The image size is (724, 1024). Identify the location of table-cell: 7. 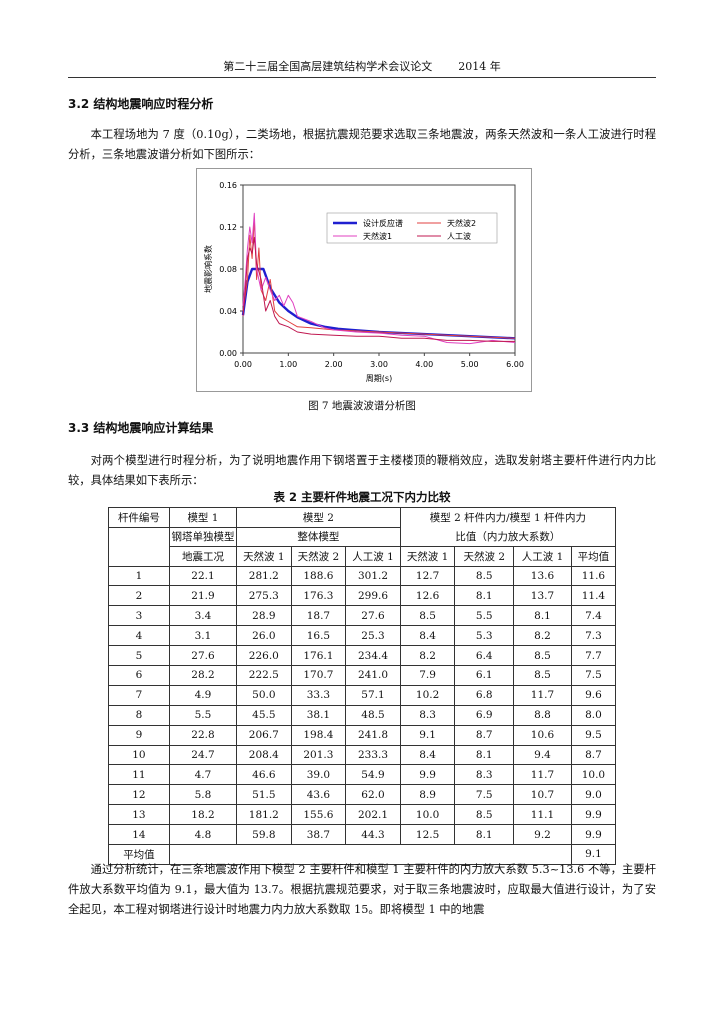
(139, 695).